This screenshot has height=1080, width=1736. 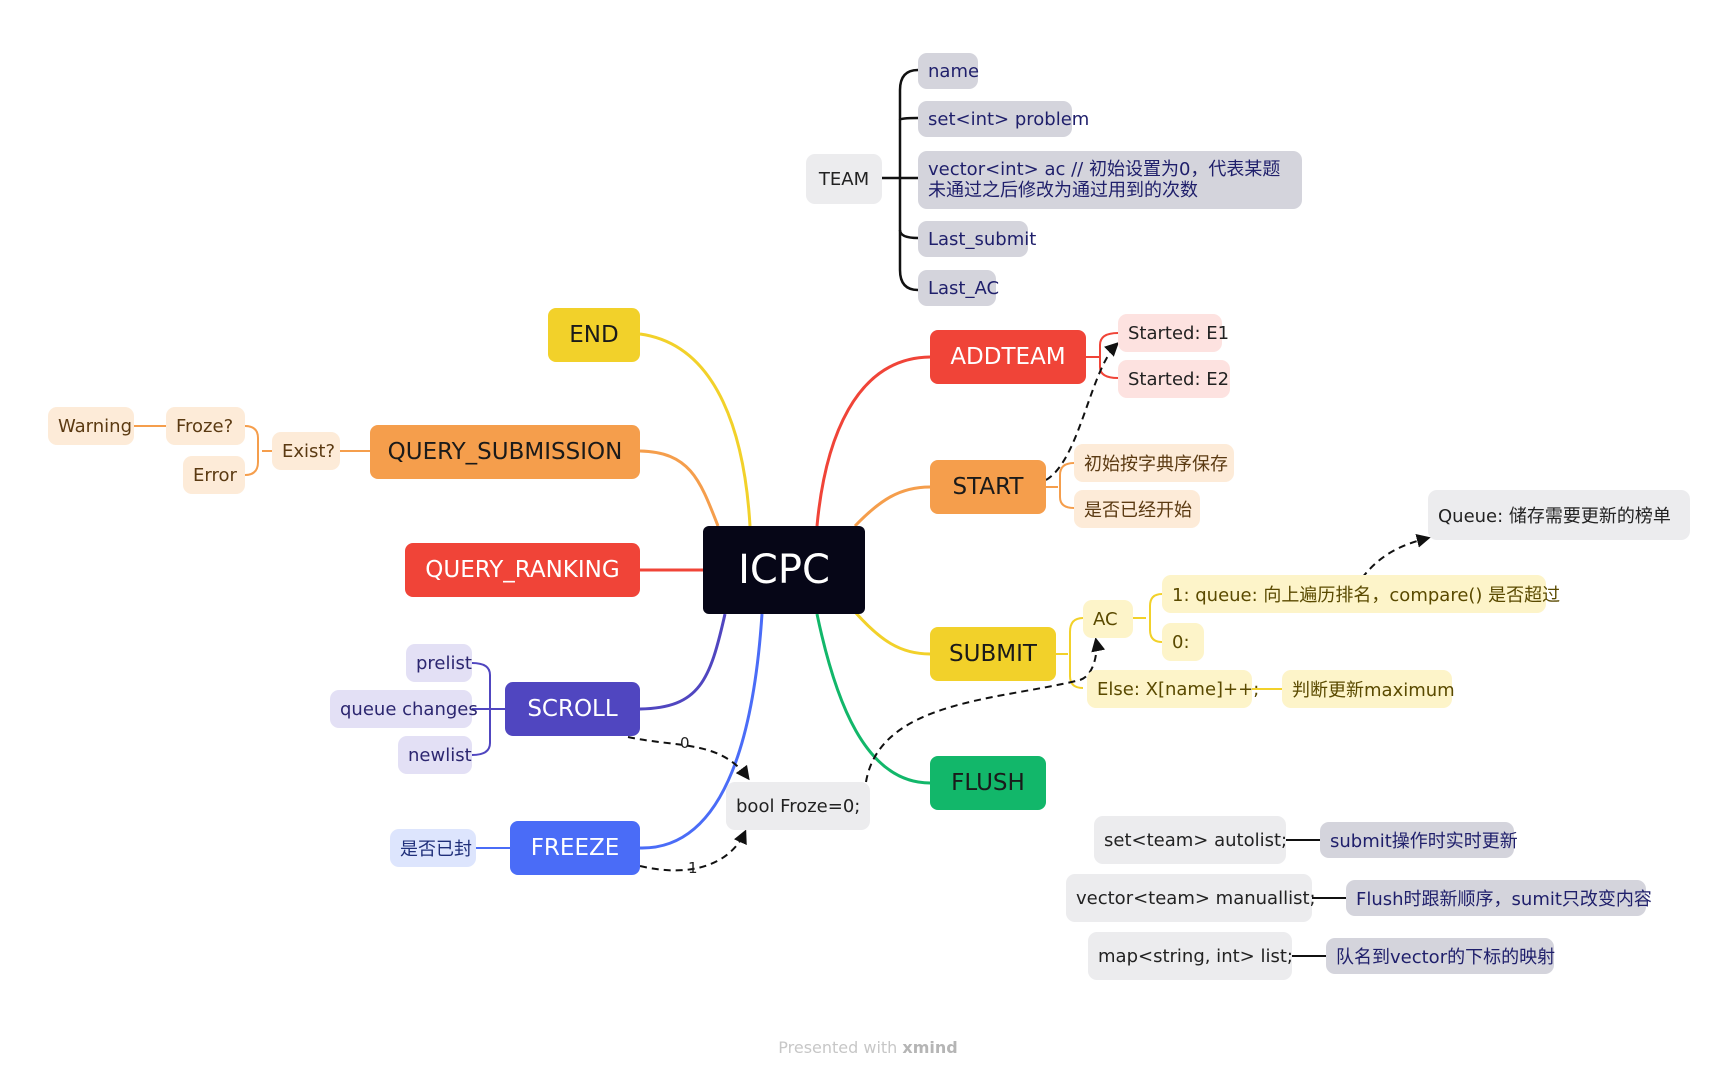 What do you see at coordinates (930, 1047) in the screenshot?
I see `footer-brand: xmind` at bounding box center [930, 1047].